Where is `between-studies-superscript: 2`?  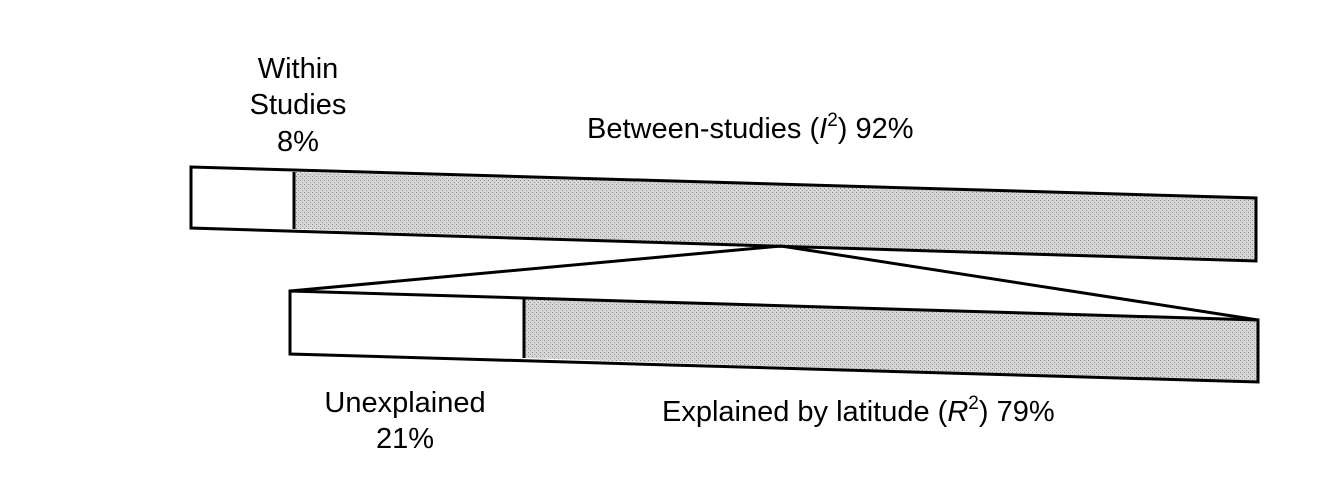 between-studies-superscript: 2 is located at coordinates (832, 120).